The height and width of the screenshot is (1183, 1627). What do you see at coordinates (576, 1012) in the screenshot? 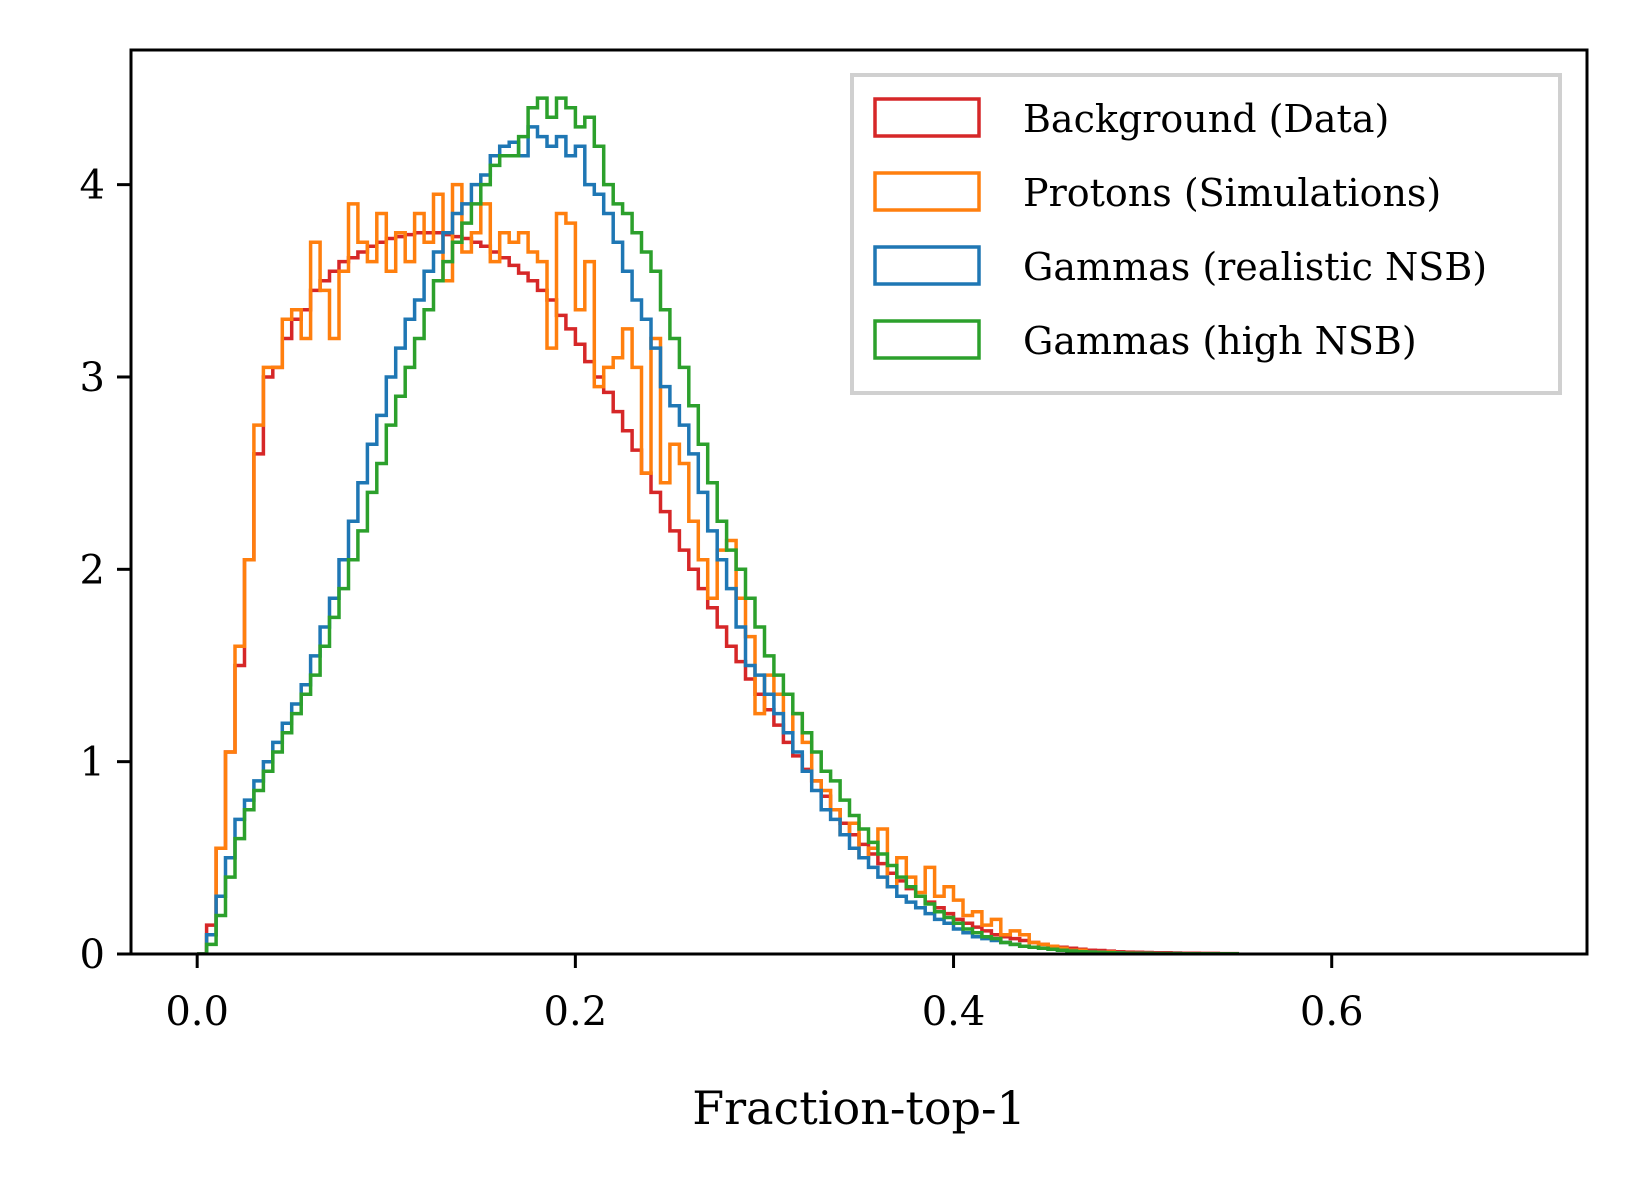
I see `x-tick-label: 0.2` at bounding box center [576, 1012].